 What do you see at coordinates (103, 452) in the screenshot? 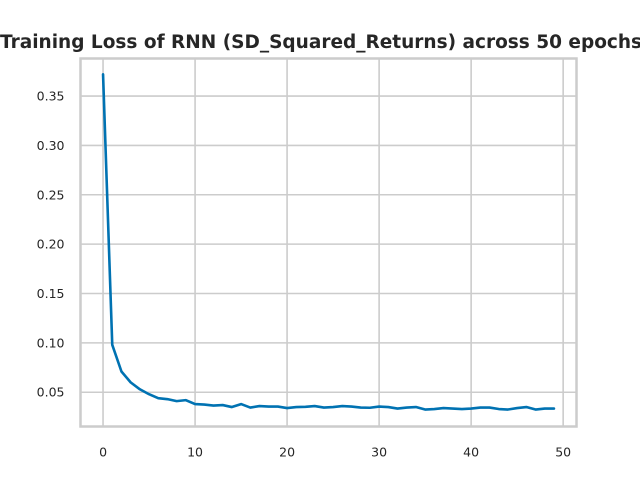
I see `x-tick-label: 0` at bounding box center [103, 452].